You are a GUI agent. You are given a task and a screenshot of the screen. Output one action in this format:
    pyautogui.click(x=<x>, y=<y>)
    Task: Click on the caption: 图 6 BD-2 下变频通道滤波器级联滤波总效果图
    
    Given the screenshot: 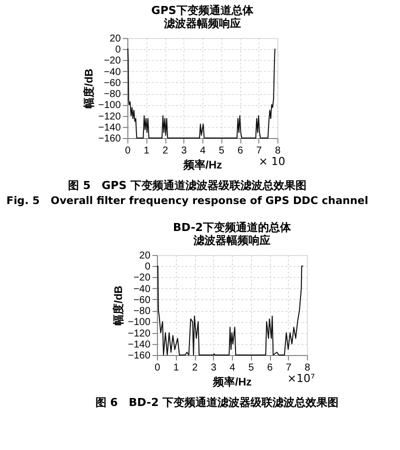 What is the action you would take?
    pyautogui.click(x=217, y=402)
    